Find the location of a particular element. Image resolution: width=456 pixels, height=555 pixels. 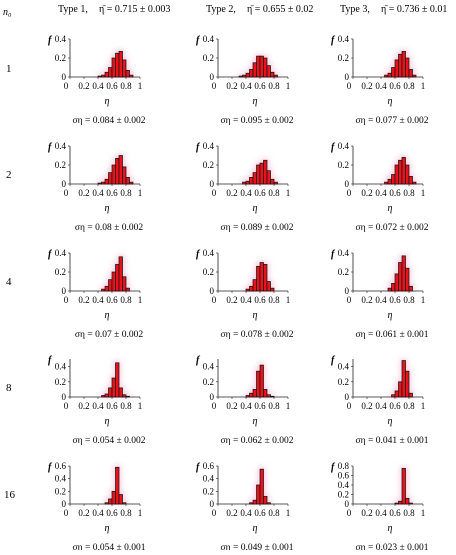

halo-blob is located at coordinates (269, 502).